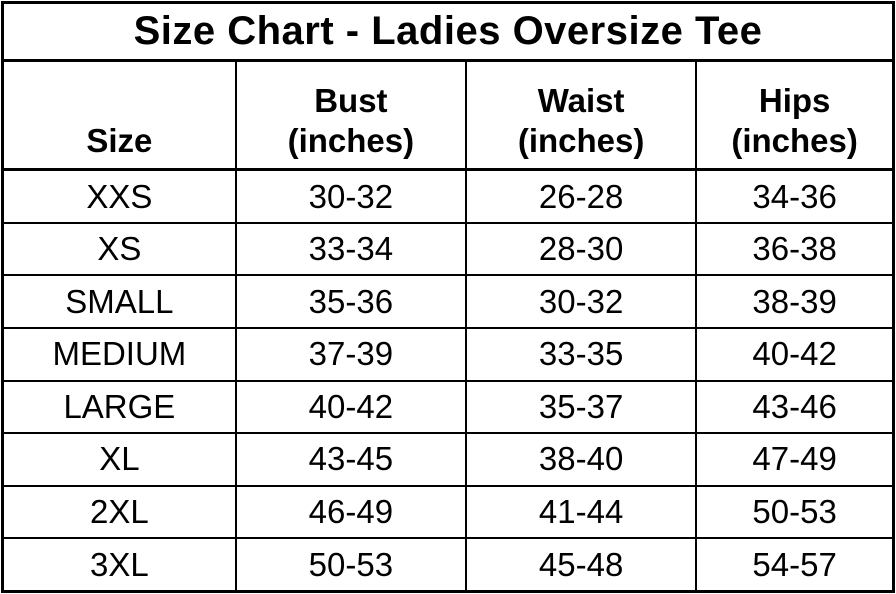 The image size is (896, 594). I want to click on hips-cell: 38-39, so click(795, 301).